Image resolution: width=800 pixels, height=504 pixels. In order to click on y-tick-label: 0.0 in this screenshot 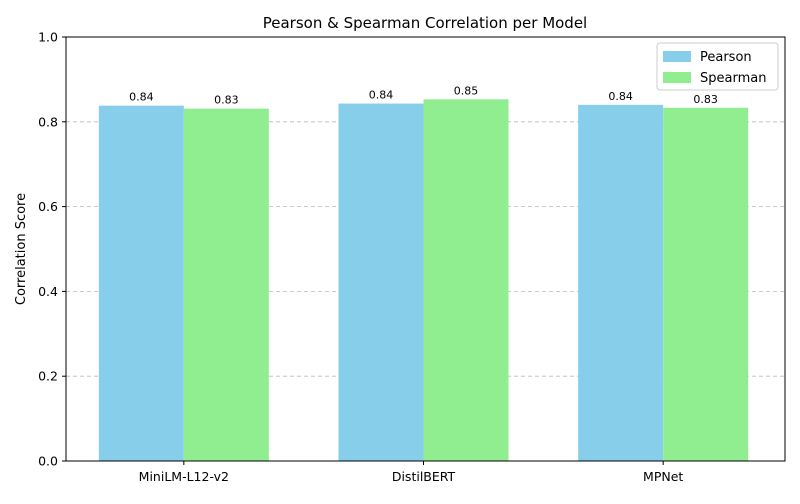, I will do `click(48, 461)`.